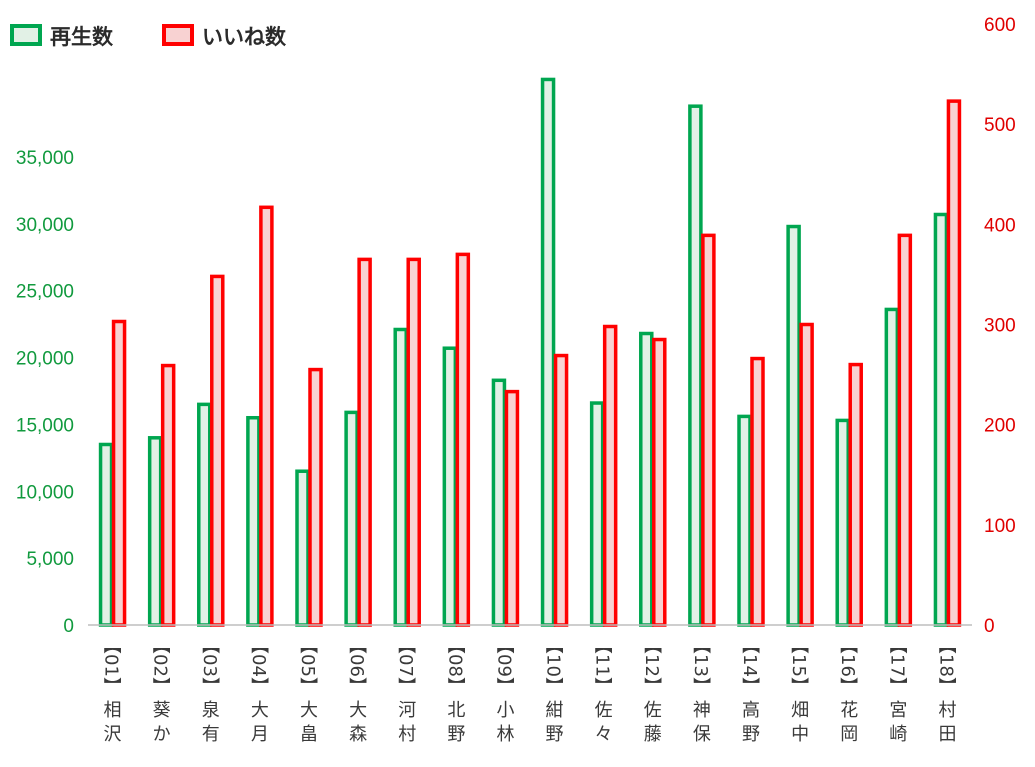 This screenshot has height=767, width=1035. I want to click on category-code-label: 【11】, so click(602, 665).